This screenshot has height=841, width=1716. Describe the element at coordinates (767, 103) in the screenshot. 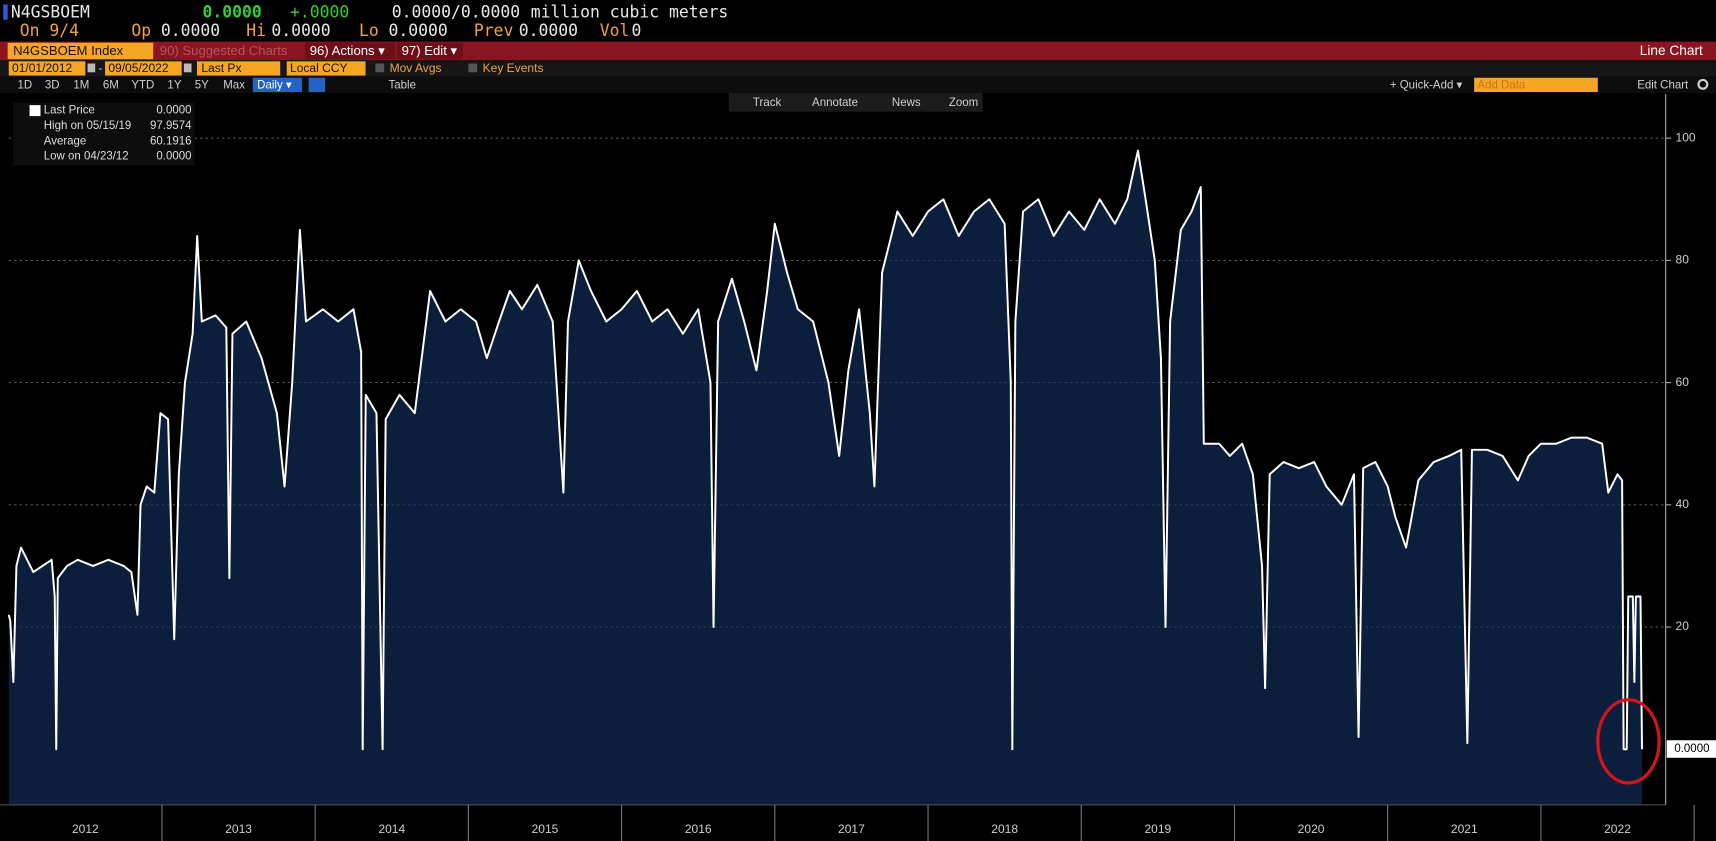

I see `tool-button: Track` at that location.